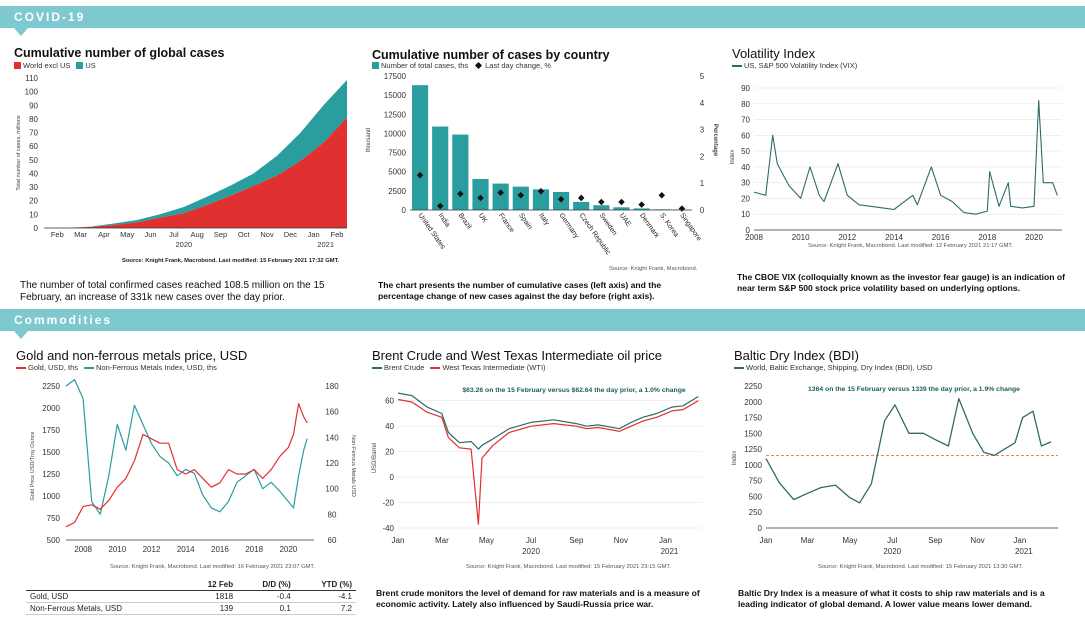 This screenshot has height=629, width=1085. Describe the element at coordinates (397, 153) in the screenshot. I see `y-left-tick-label: 7500` at that location.